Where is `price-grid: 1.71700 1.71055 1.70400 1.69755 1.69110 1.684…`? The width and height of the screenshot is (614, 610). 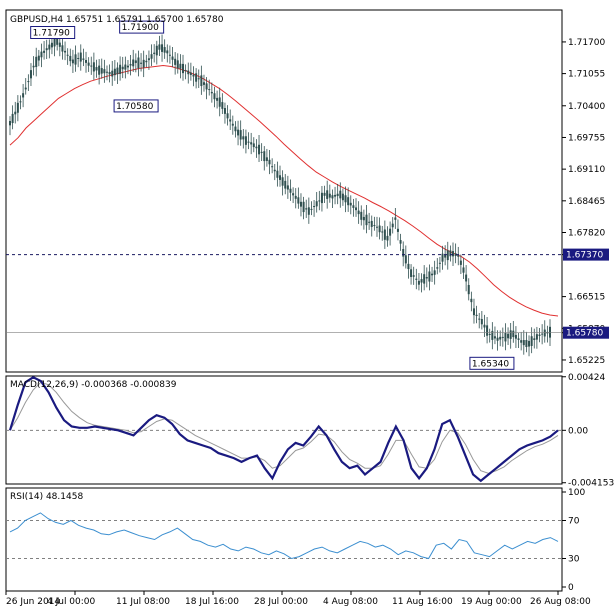
price-grid: 1.71700 1.71055 1.70400 1.69755 1.69110 1.684… is located at coordinates (585, 202).